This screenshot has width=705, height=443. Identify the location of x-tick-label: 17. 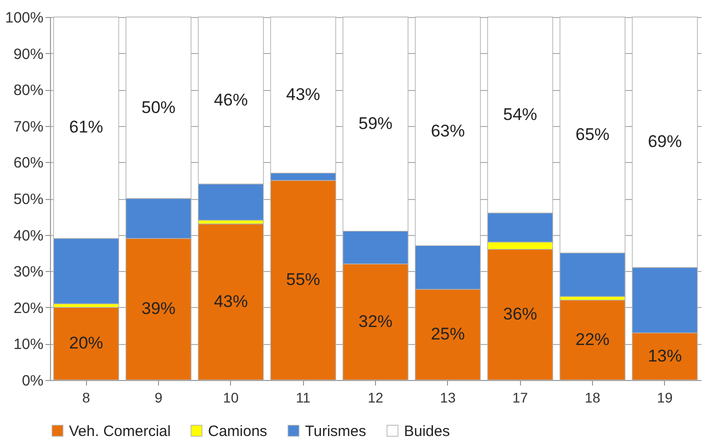
(520, 398).